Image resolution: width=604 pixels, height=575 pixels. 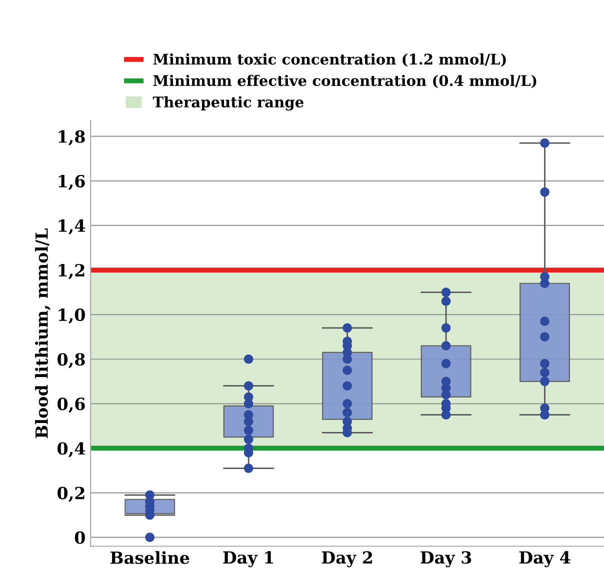 I want to click on y-tick-label: 0,6, so click(x=71, y=405).